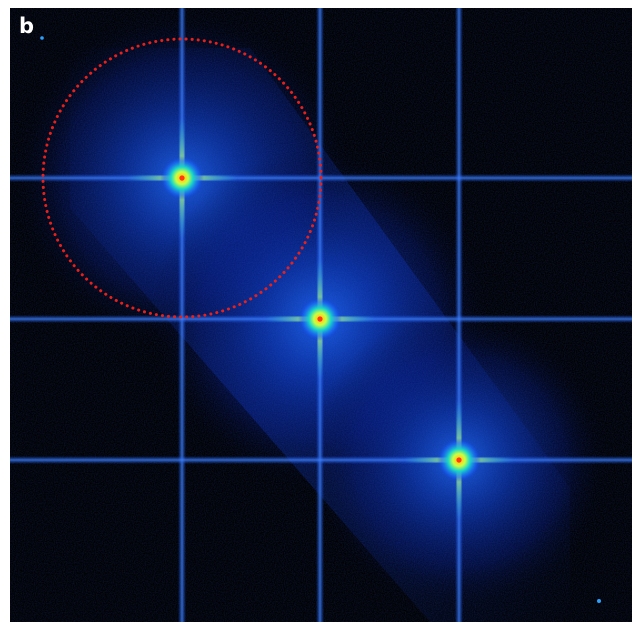  Describe the element at coordinates (27, 26) in the screenshot. I see `panel-label: b` at that location.